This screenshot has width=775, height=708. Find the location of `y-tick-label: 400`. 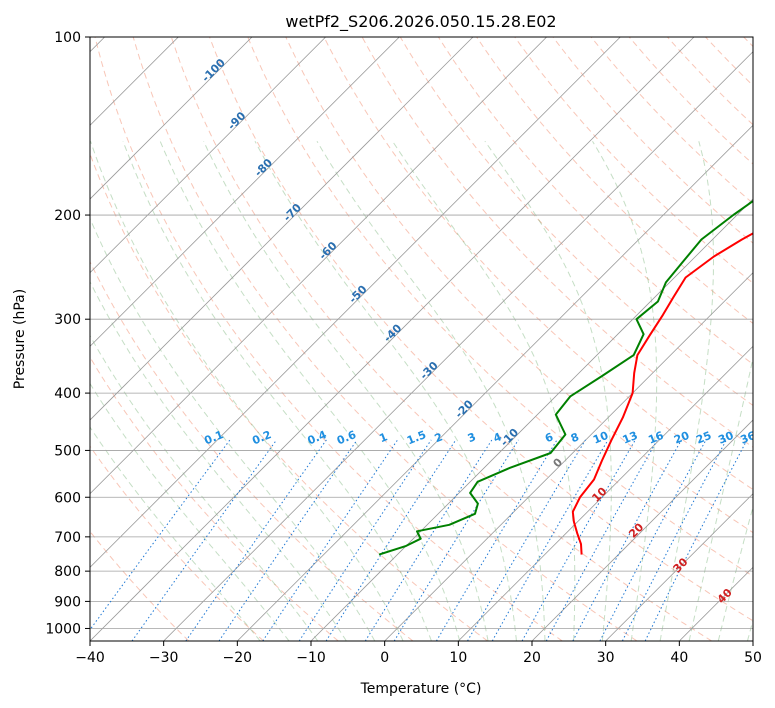

y-tick-label: 400 is located at coordinates (67, 394).